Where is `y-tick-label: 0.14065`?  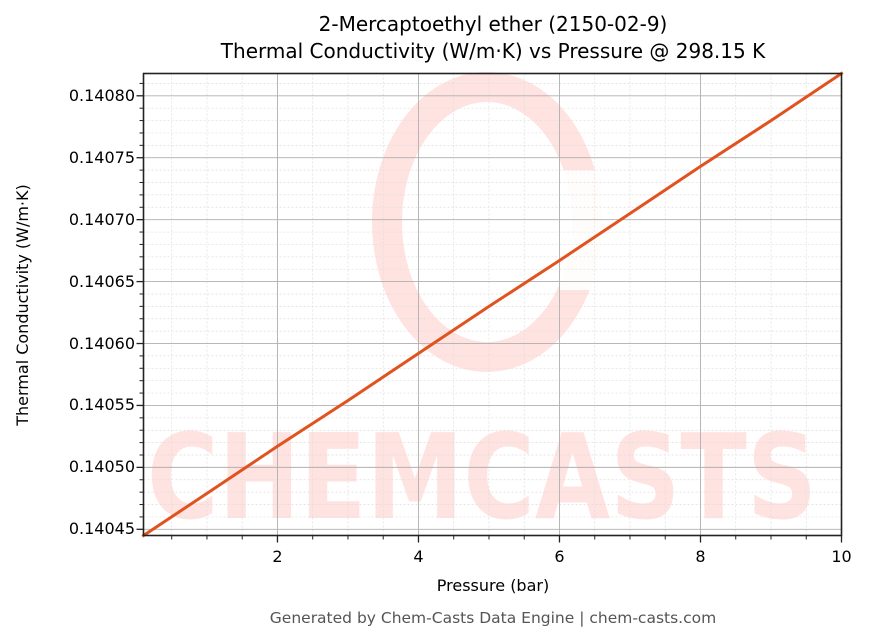
y-tick-label: 0.14065 is located at coordinates (101, 281).